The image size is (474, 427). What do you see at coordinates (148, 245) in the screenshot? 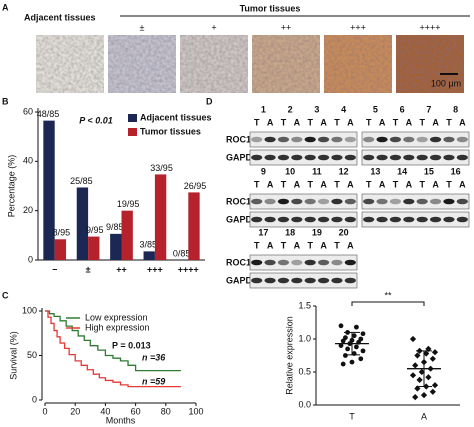
I see `value-label: 3/85` at bounding box center [148, 245].